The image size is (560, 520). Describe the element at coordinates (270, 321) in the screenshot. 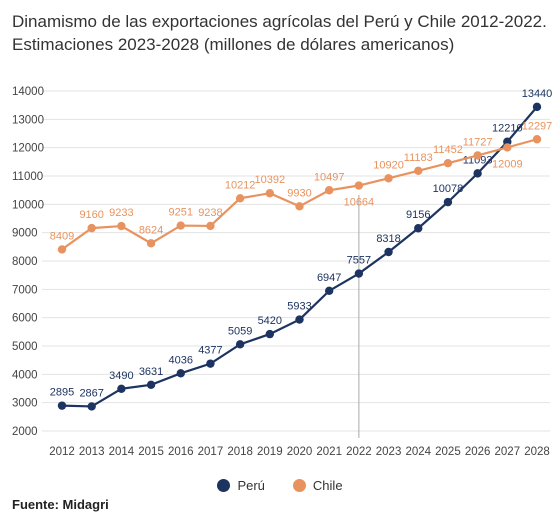

I see `data-label: 5420` at that location.